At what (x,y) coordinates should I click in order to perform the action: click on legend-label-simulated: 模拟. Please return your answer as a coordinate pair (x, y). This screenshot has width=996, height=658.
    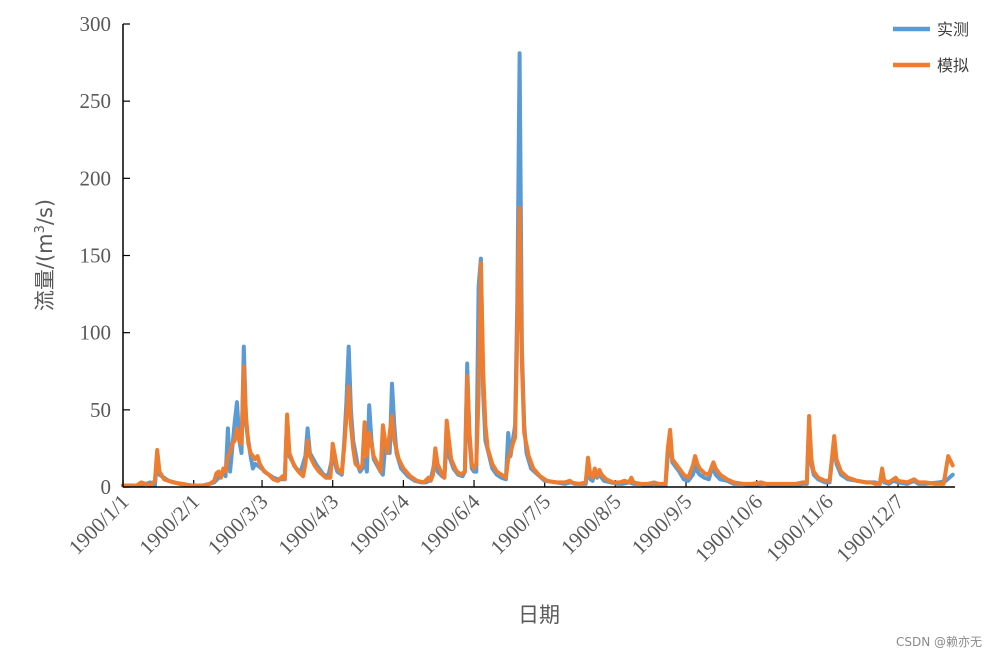
    Looking at the image, I should click on (953, 65).